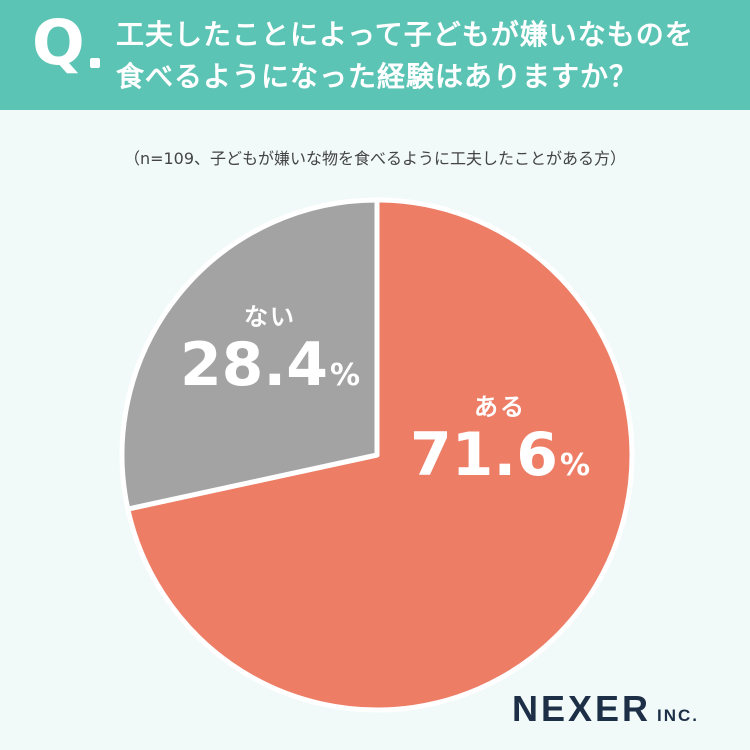 The width and height of the screenshot is (750, 750). I want to click on pie-slice-nai, so click(249, 354).